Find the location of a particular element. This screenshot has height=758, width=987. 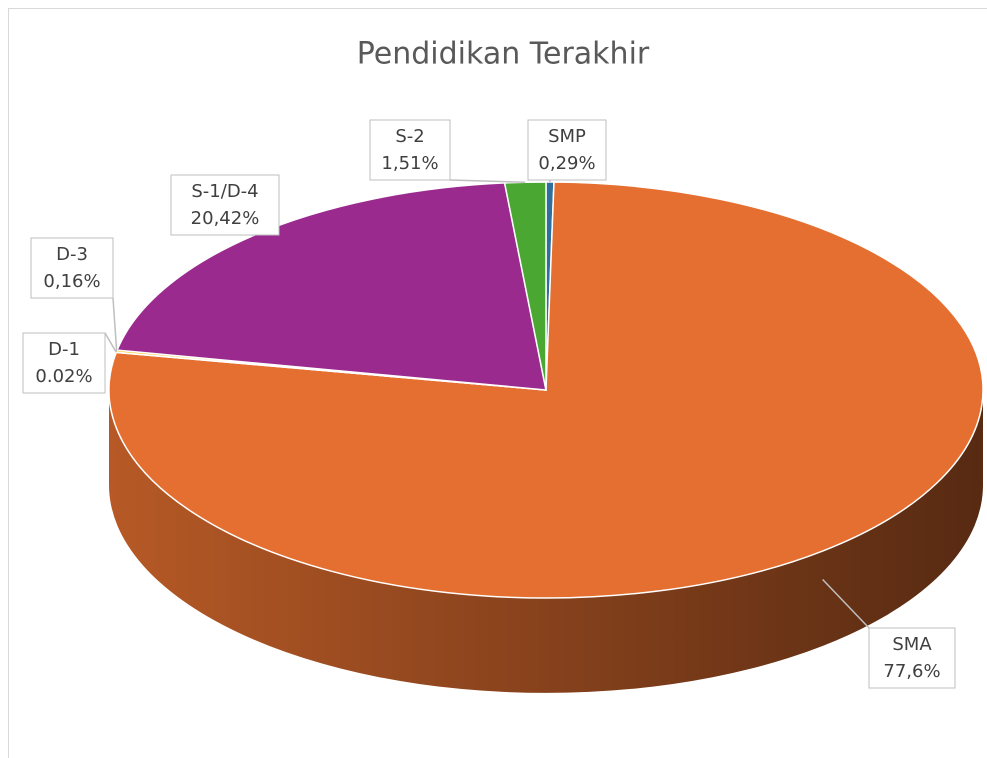

chart-title: Pendidikan Terakhir is located at coordinates (503, 54).